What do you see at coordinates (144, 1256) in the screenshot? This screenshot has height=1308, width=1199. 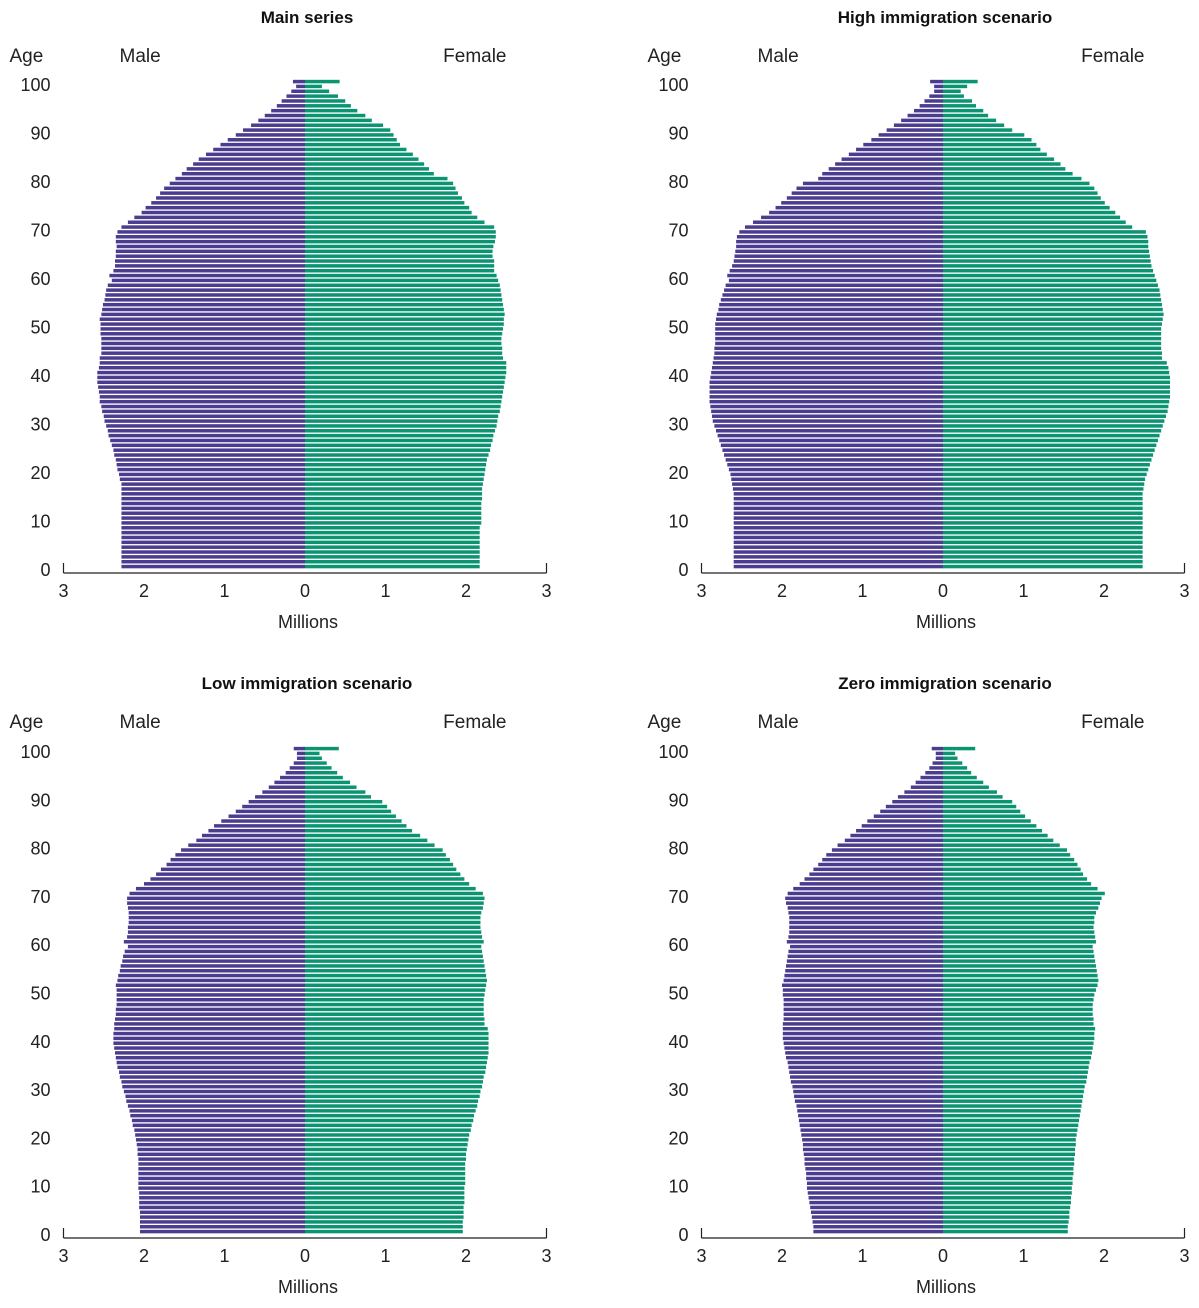 I see `x-tick-label: 2` at bounding box center [144, 1256].